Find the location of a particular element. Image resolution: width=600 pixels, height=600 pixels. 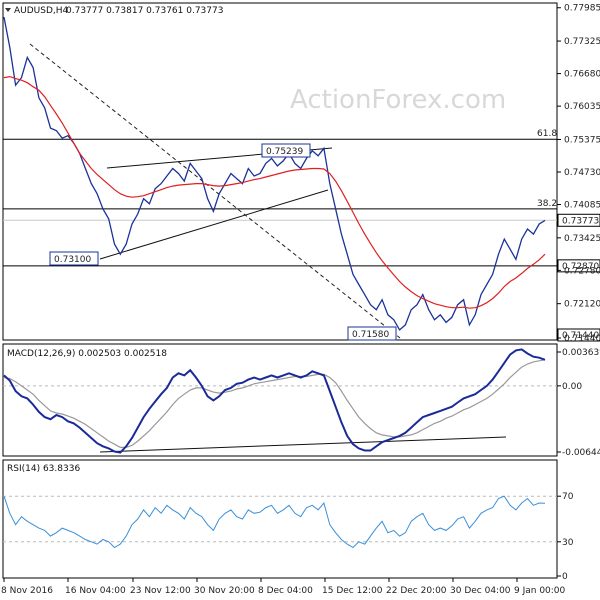

x-tick-label: 22 Dec 20:00 is located at coordinates (416, 591).